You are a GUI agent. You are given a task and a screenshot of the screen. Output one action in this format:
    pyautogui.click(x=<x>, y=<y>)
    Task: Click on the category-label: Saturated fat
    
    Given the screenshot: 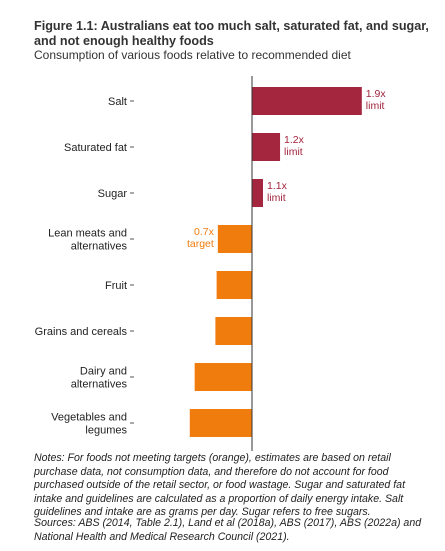 What is the action you would take?
    pyautogui.click(x=95, y=148)
    